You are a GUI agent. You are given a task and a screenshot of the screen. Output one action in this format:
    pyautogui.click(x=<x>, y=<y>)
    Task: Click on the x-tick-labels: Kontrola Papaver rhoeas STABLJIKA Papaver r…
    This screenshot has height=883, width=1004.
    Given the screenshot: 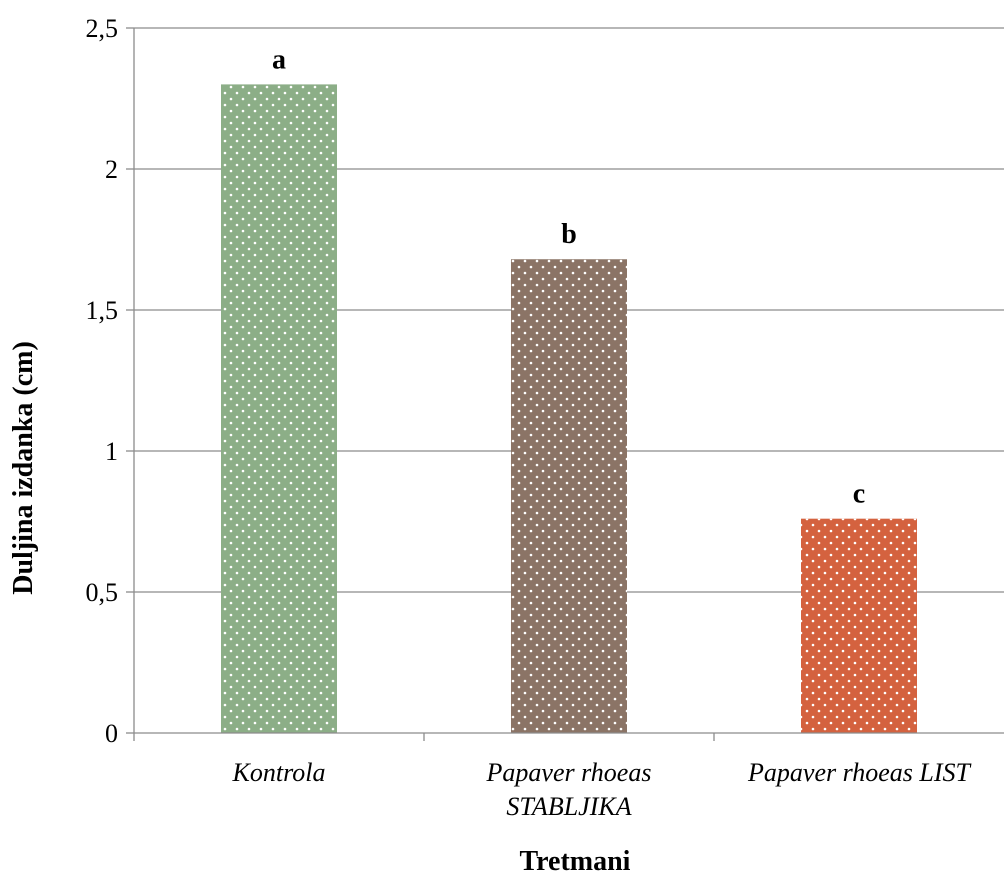 What is the action you would take?
    pyautogui.click(x=602, y=789)
    